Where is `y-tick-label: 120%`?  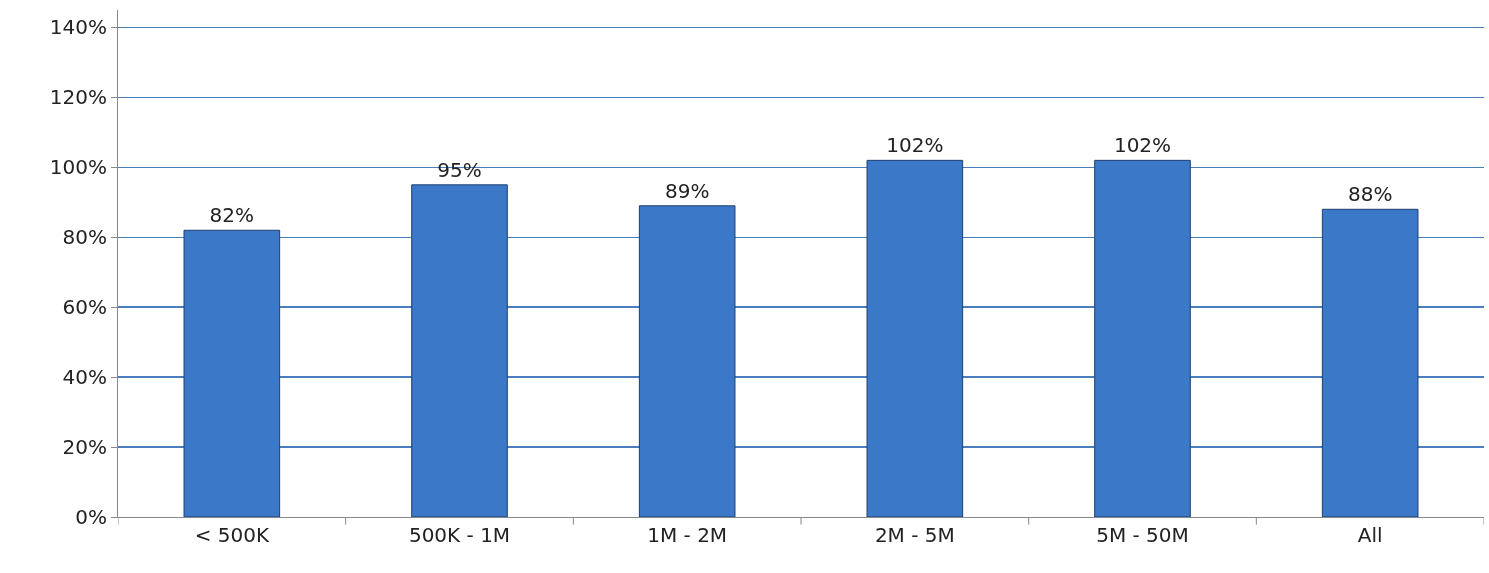
y-tick-label: 120% is located at coordinates (78, 97).